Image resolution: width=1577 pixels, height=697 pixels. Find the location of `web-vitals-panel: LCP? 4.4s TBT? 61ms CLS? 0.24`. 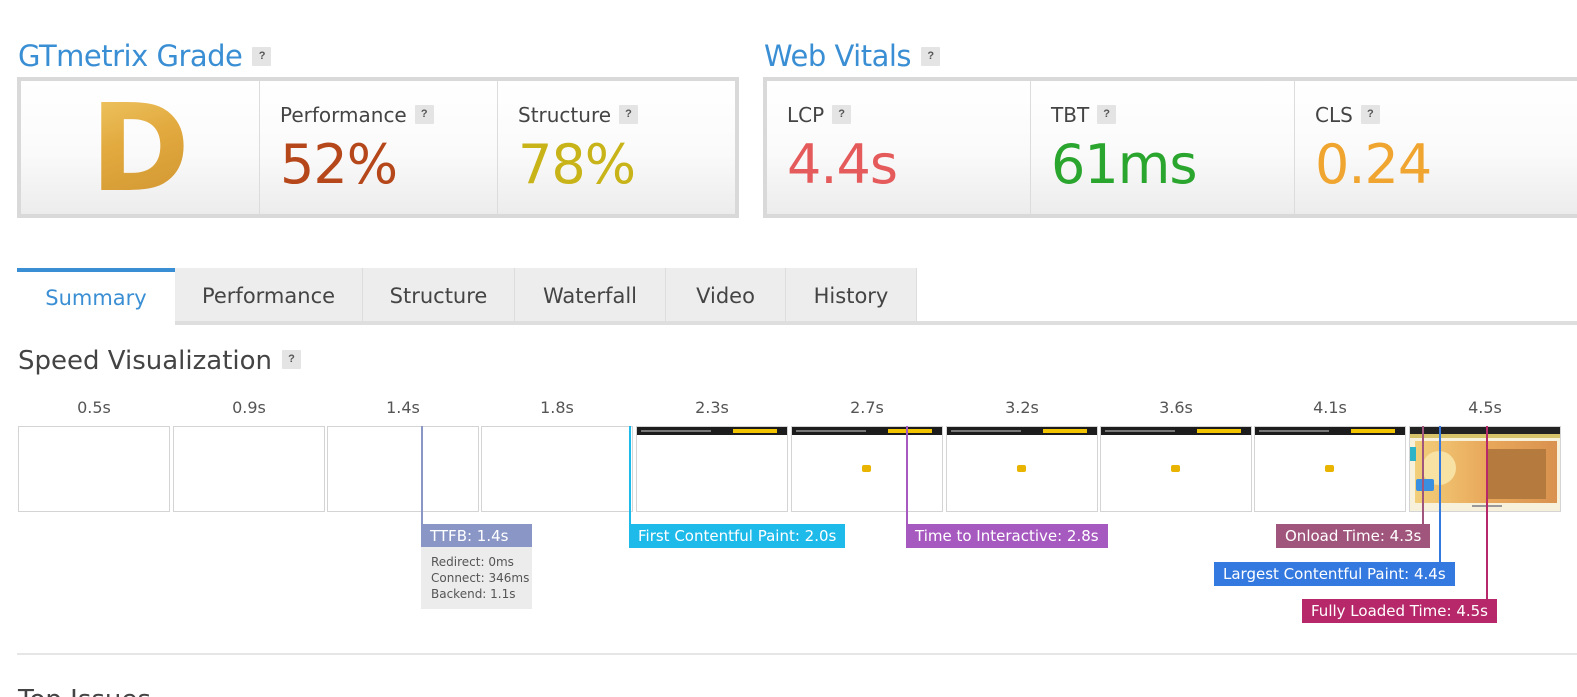

web-vitals-panel: LCP? 4.4s TBT? 61ms CLS? 0.24 is located at coordinates (1170, 147).